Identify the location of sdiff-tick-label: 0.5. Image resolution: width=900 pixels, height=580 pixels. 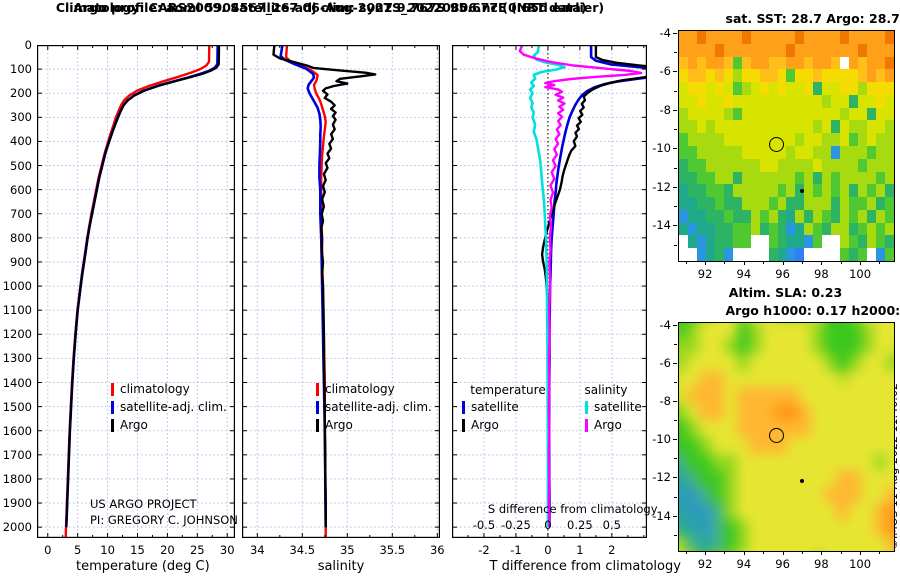
(611, 525).